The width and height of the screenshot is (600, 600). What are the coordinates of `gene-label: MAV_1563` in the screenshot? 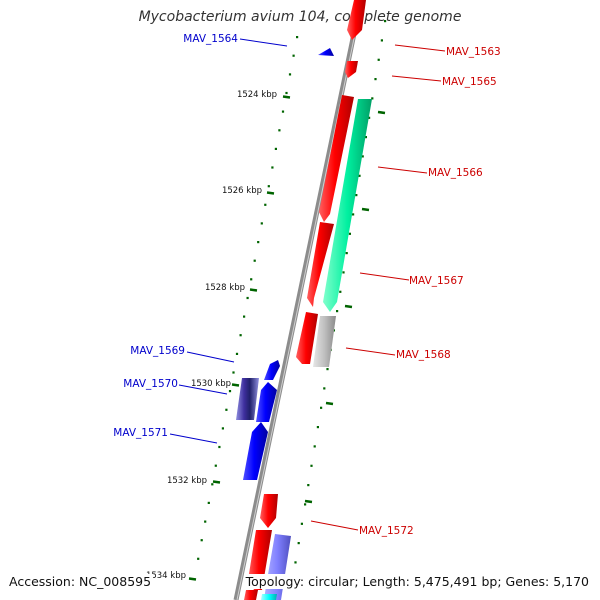 It's located at (473, 52).